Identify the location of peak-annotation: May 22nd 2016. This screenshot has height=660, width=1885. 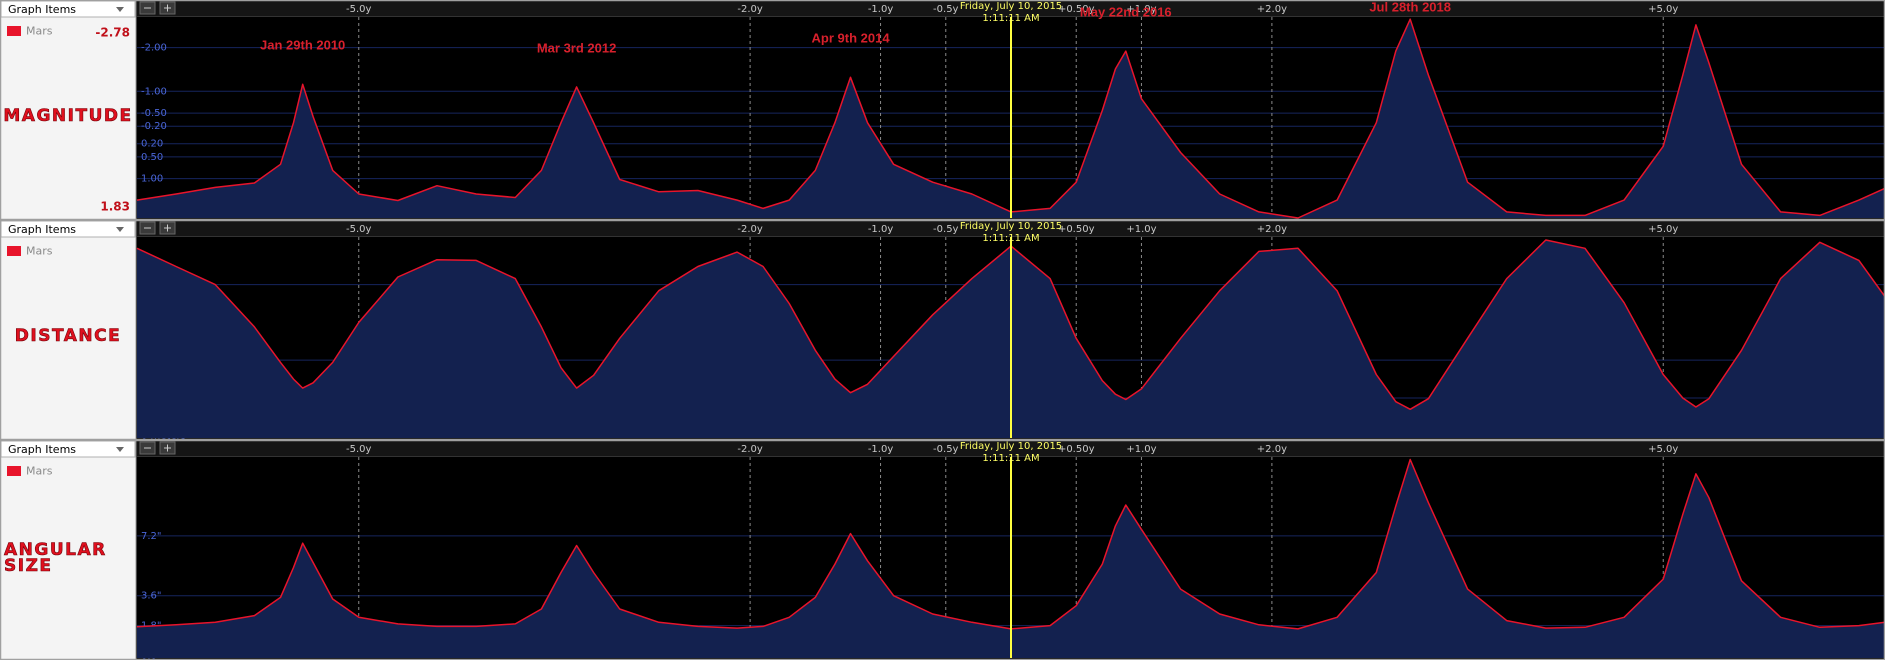
(1126, 12).